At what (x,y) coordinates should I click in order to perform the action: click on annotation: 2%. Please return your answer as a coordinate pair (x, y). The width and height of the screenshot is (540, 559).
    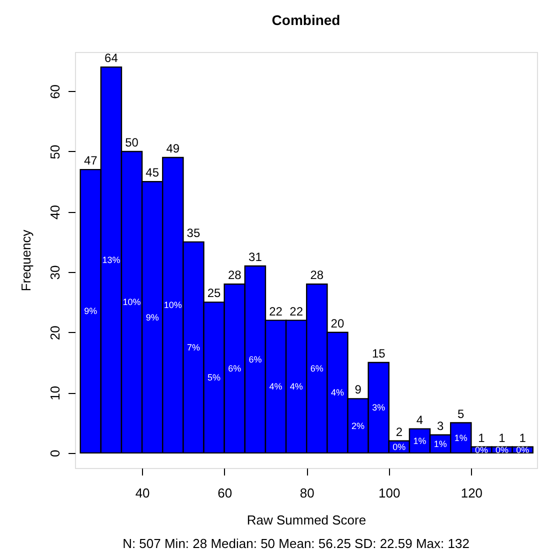
    Looking at the image, I should click on (358, 425).